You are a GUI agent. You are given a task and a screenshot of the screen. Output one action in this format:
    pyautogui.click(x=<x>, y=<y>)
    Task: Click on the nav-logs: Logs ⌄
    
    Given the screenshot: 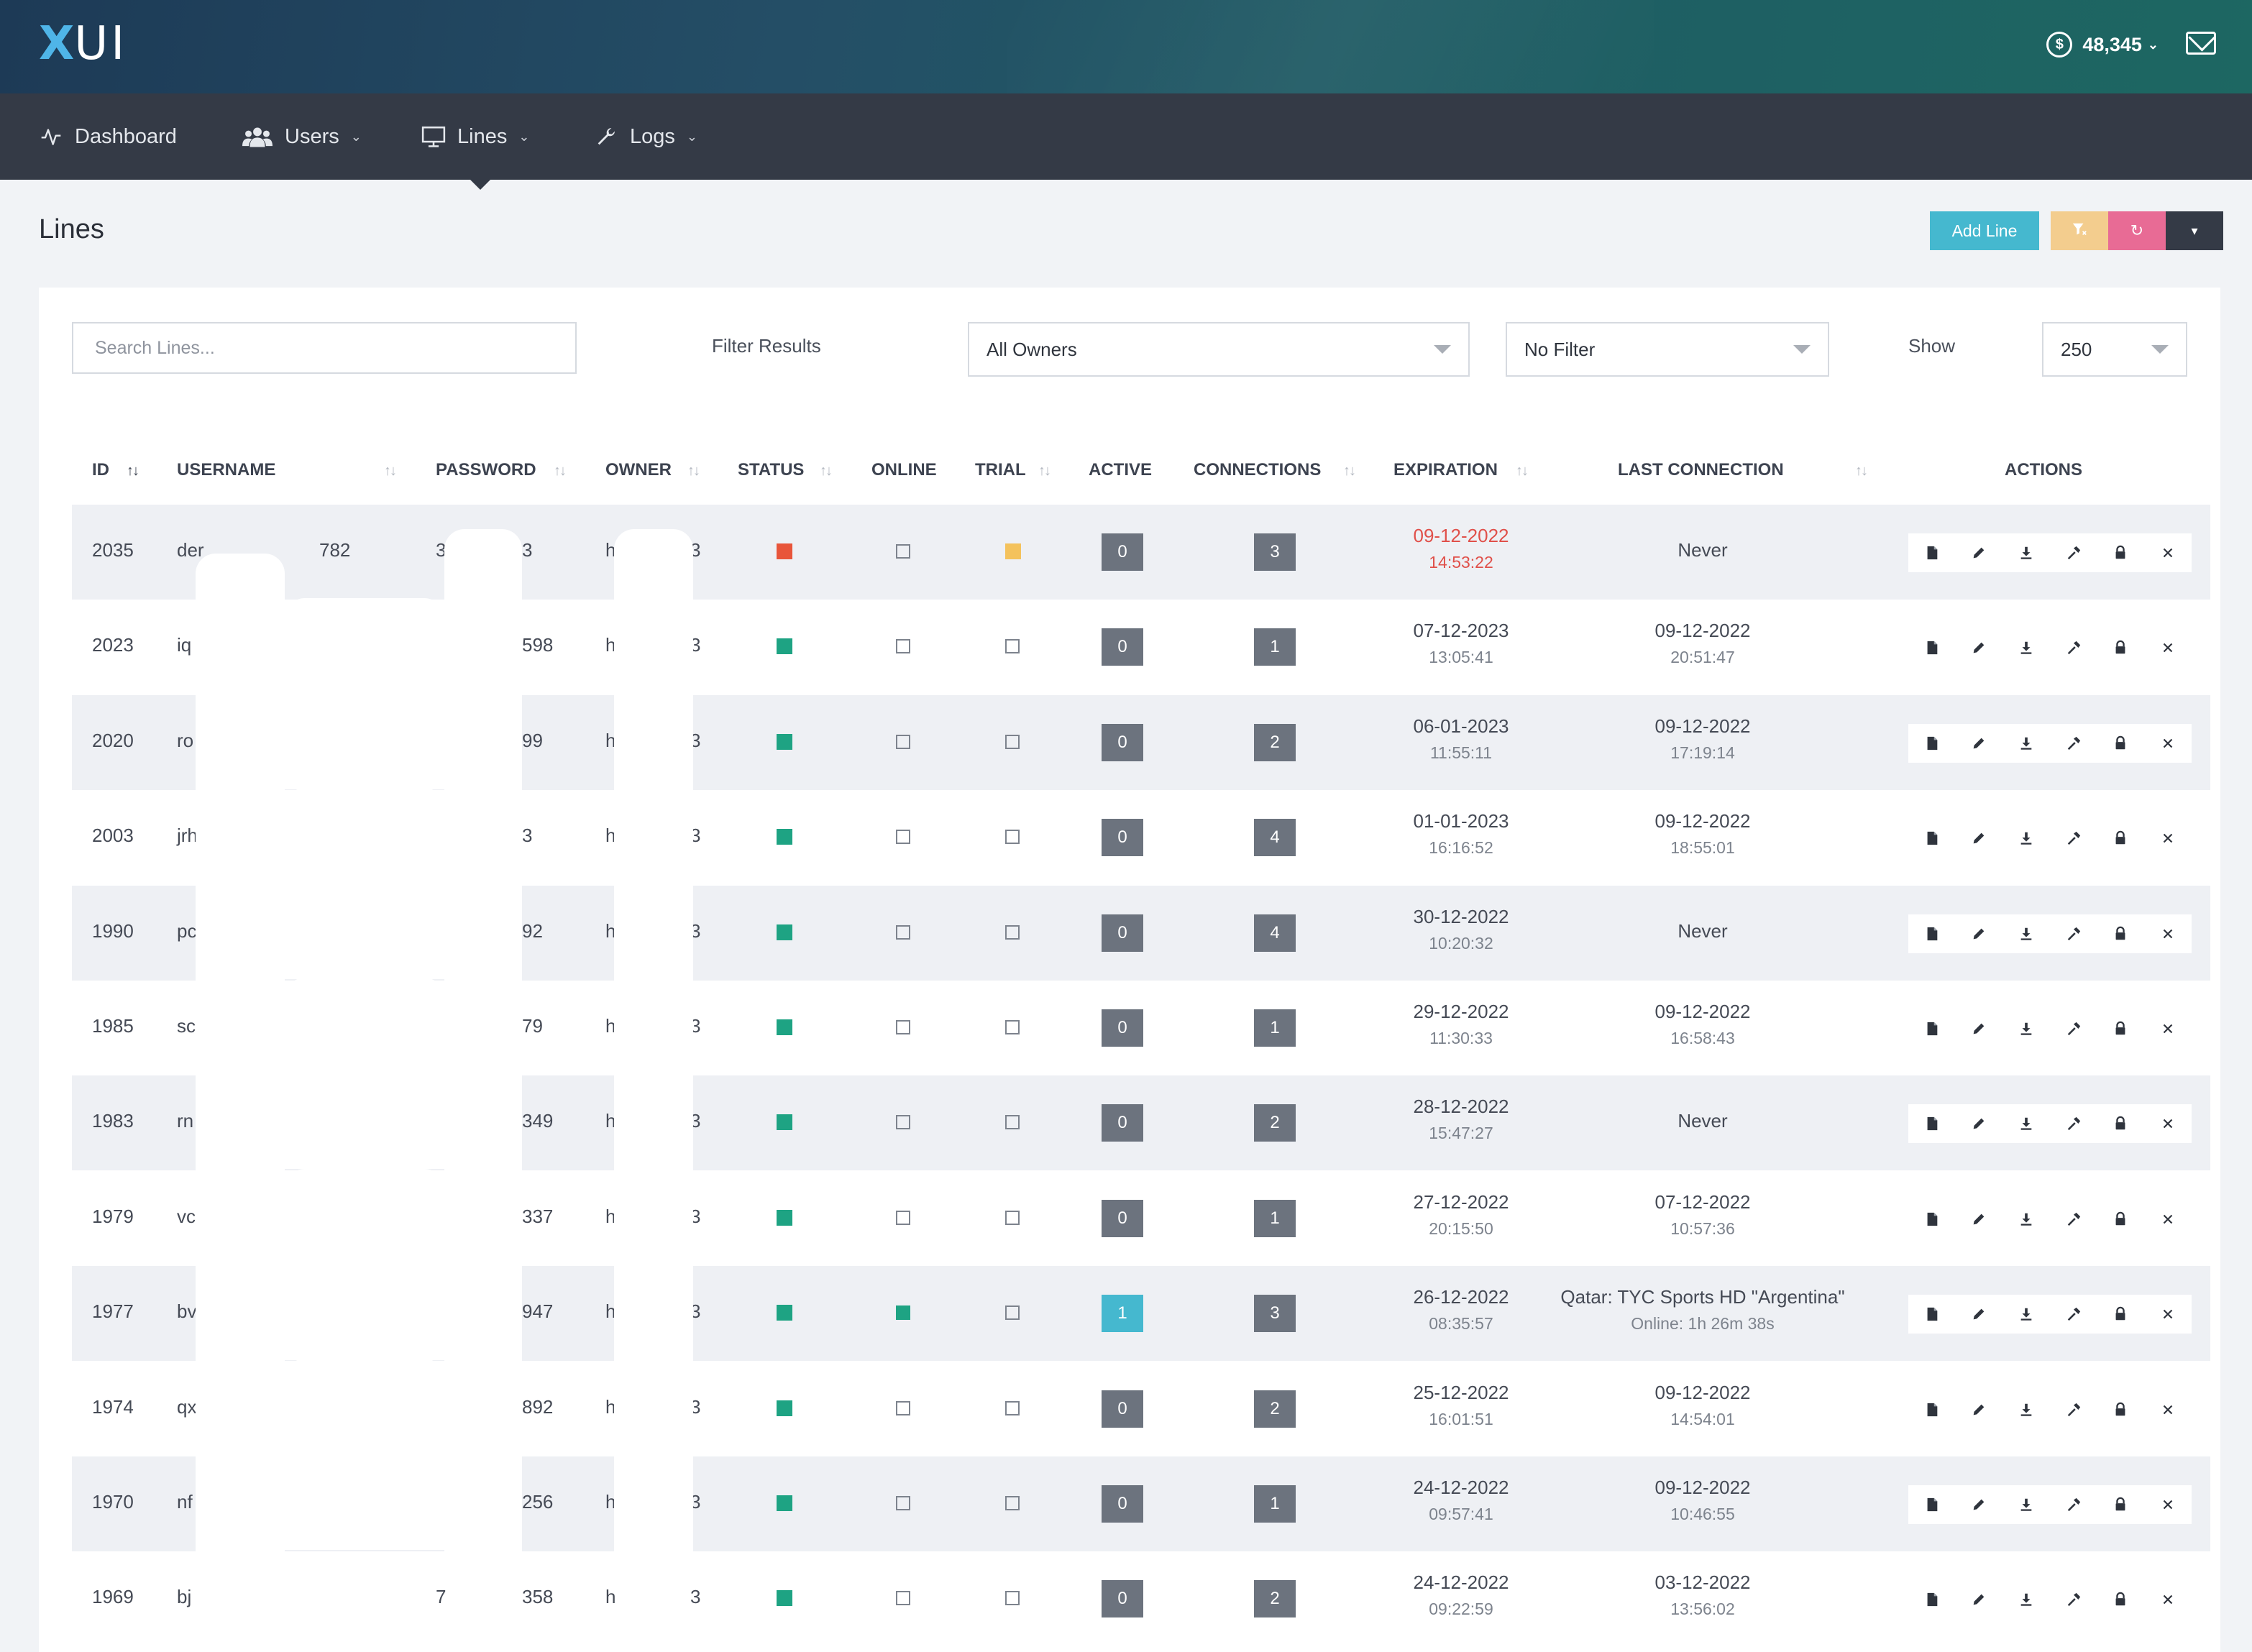 What is the action you would take?
    pyautogui.click(x=645, y=136)
    